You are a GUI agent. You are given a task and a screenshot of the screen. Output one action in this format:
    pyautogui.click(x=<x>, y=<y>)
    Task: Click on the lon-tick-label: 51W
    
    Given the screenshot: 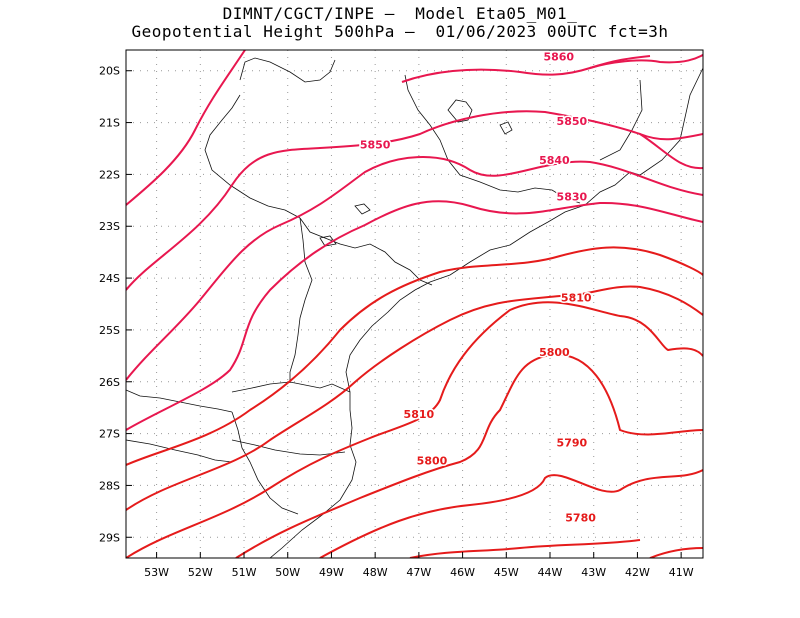 What is the action you would take?
    pyautogui.click(x=244, y=572)
    